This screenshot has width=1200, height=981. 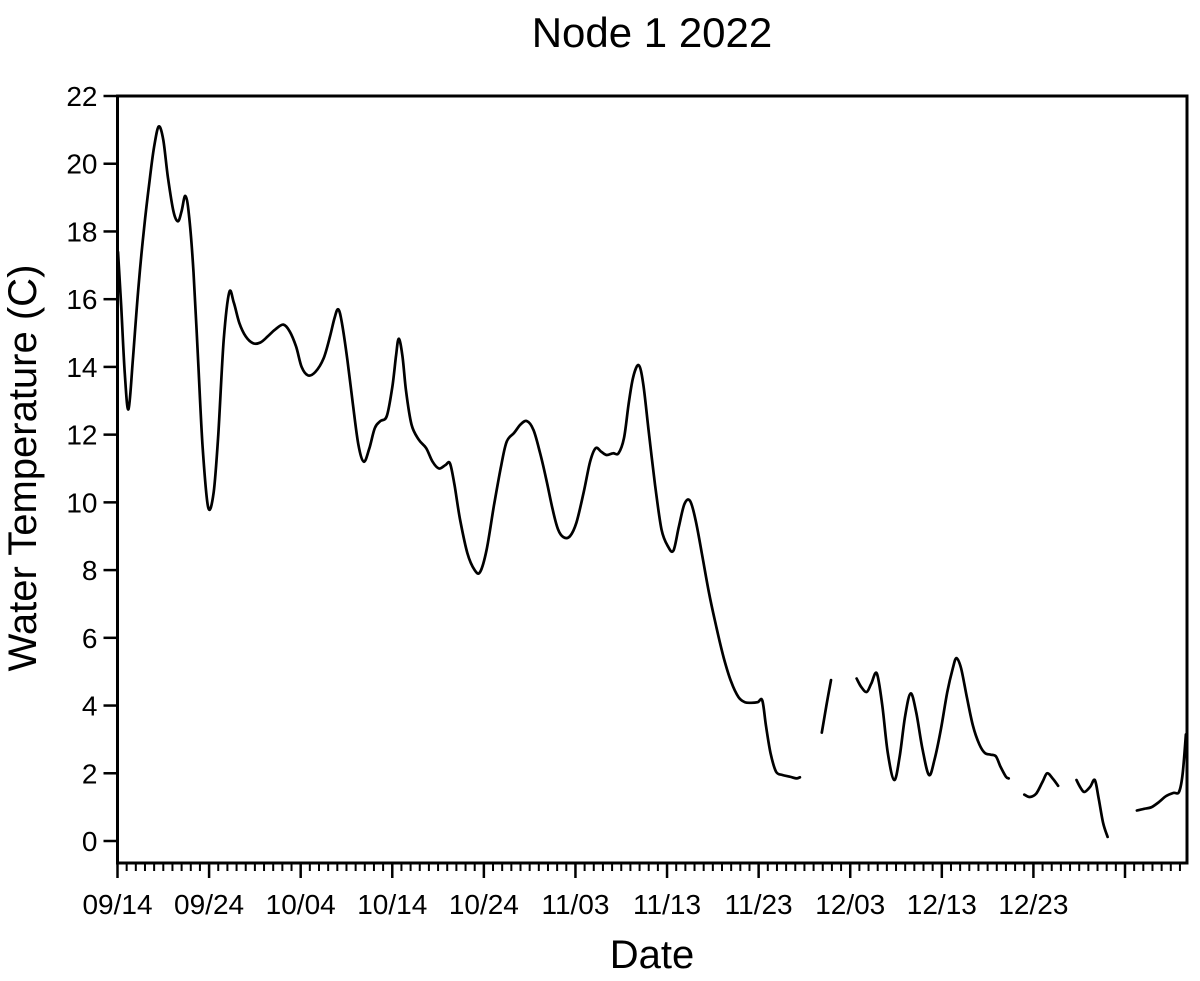 I want to click on x-tick-label: 12/13, so click(x=942, y=904).